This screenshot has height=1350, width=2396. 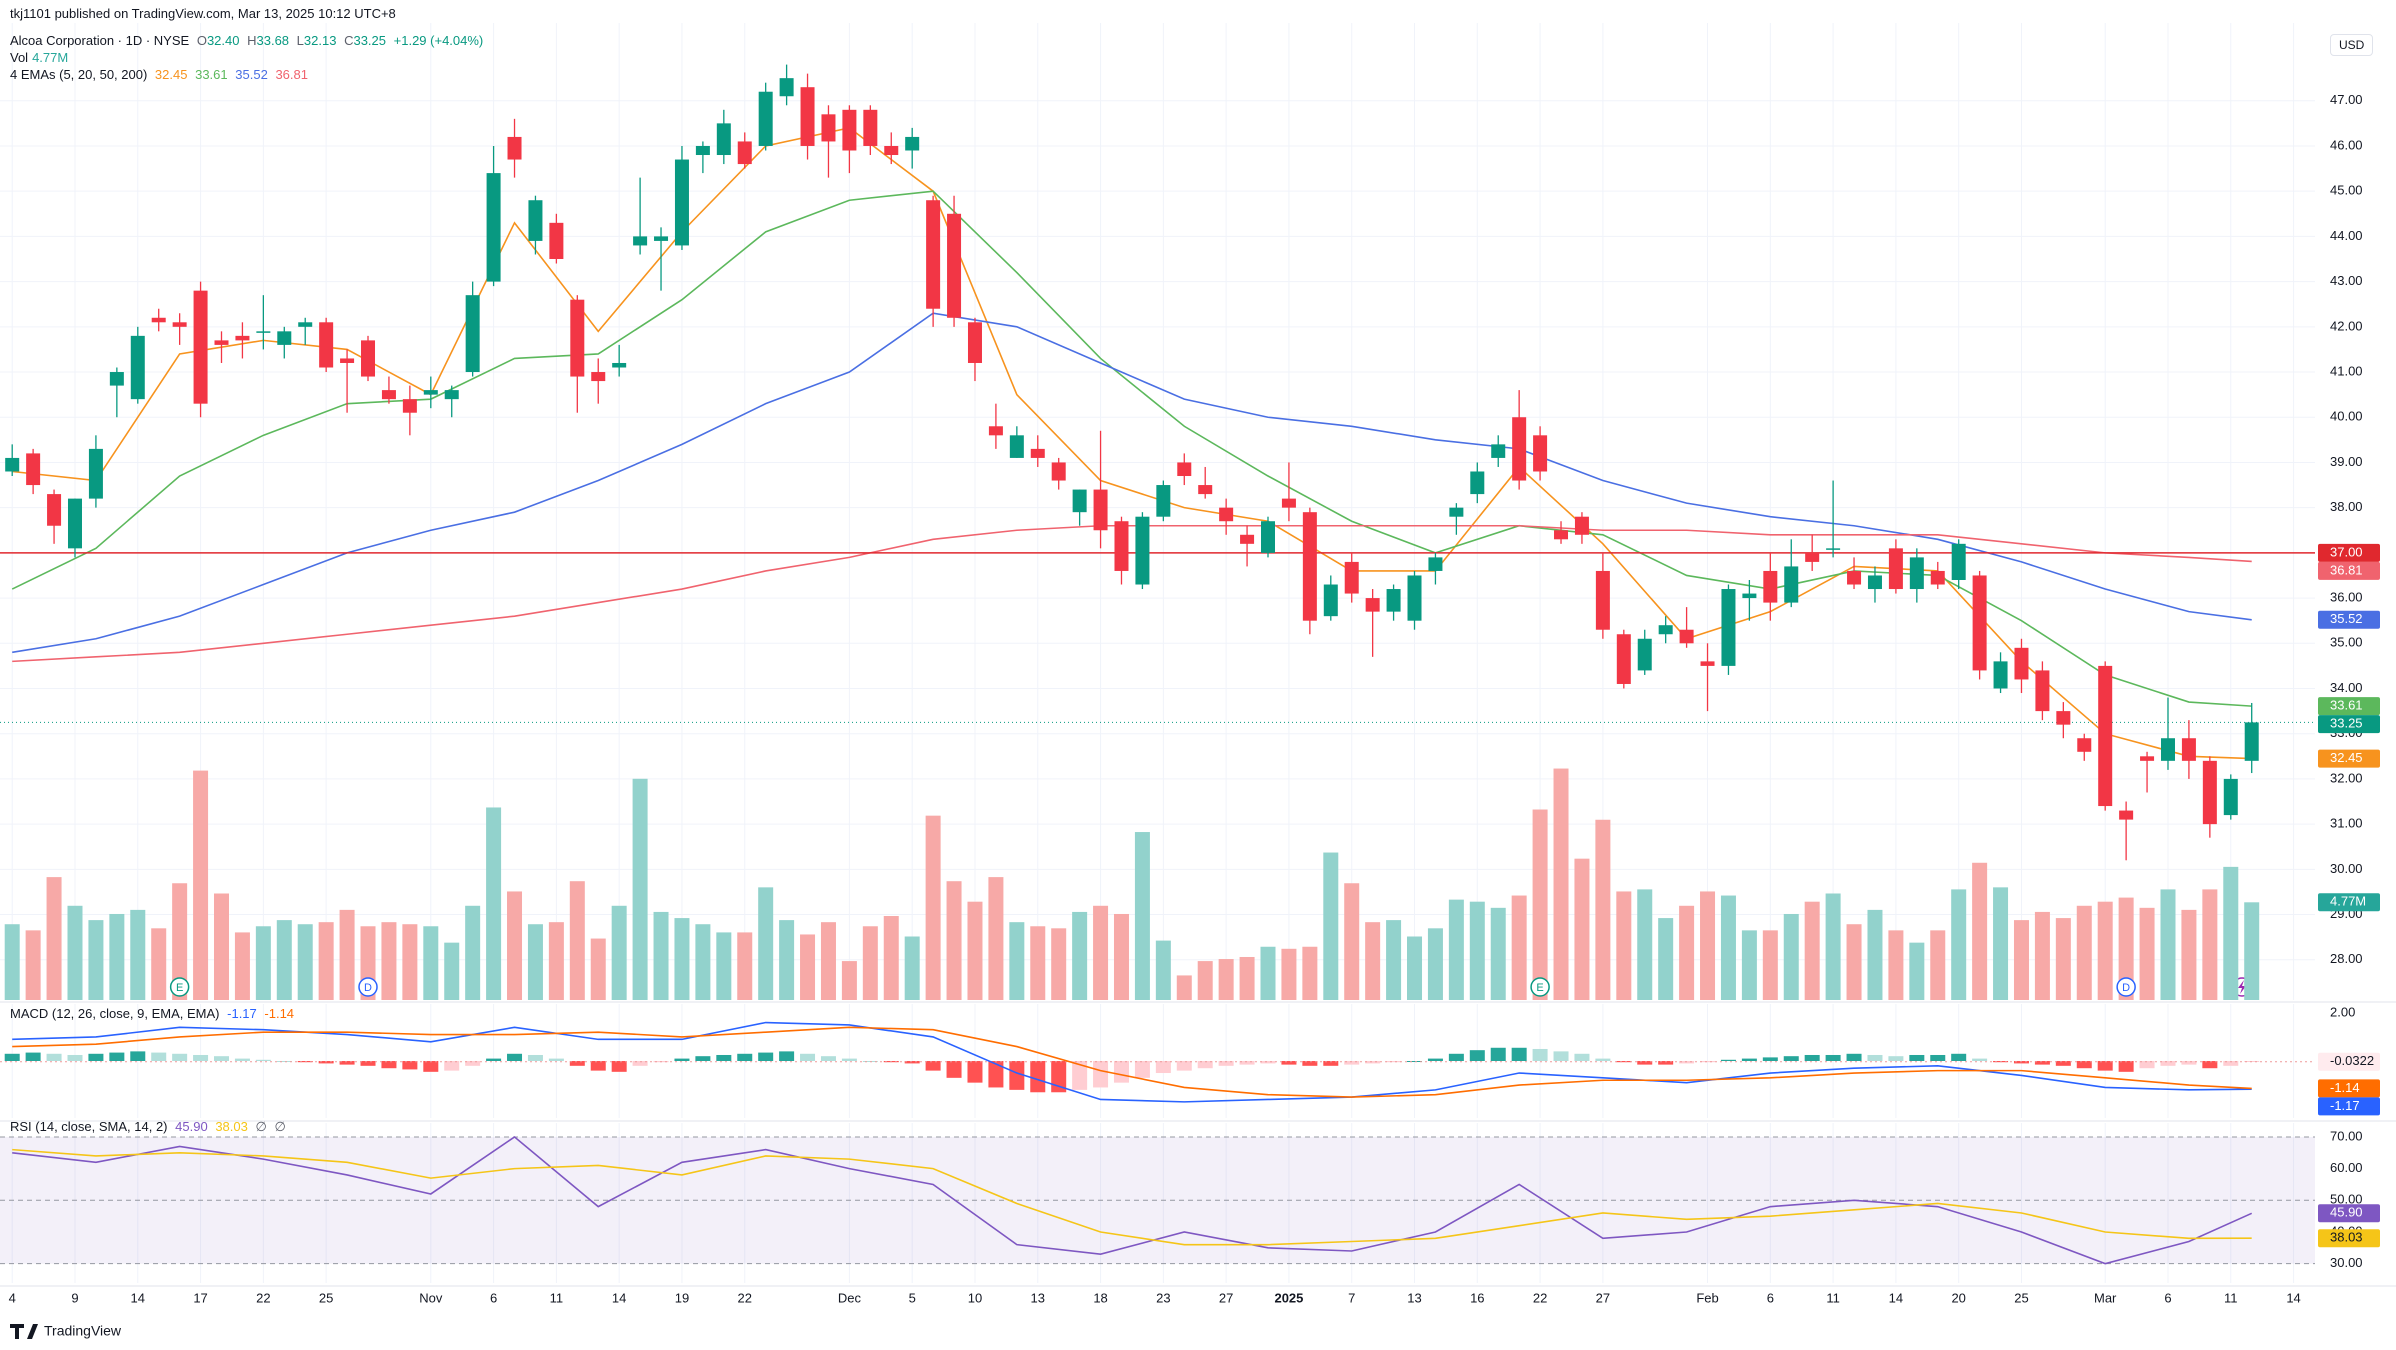 I want to click on ohlc-value: 32.40, so click(x=223, y=40).